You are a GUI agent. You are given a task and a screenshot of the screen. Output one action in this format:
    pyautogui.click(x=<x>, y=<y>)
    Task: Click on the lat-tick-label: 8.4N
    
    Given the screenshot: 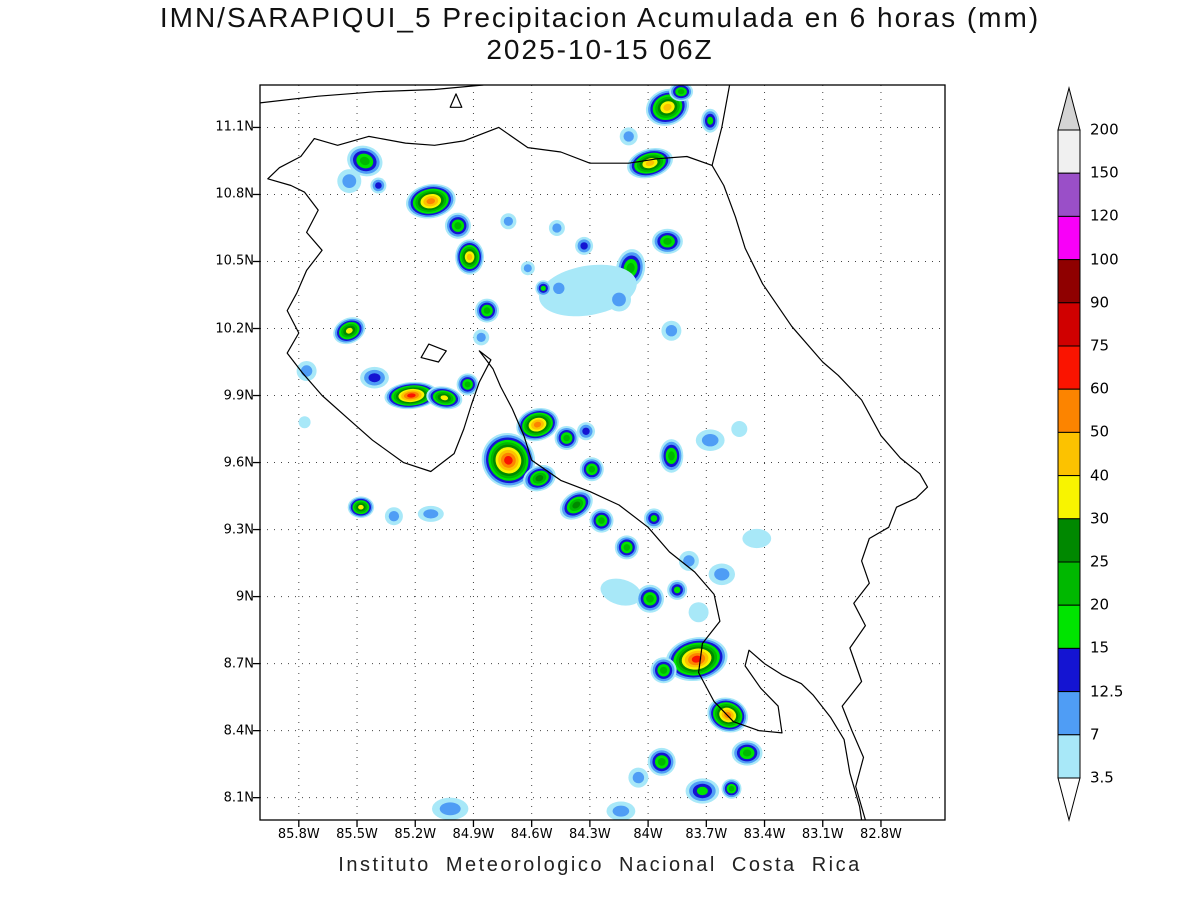 What is the action you would take?
    pyautogui.click(x=238, y=731)
    